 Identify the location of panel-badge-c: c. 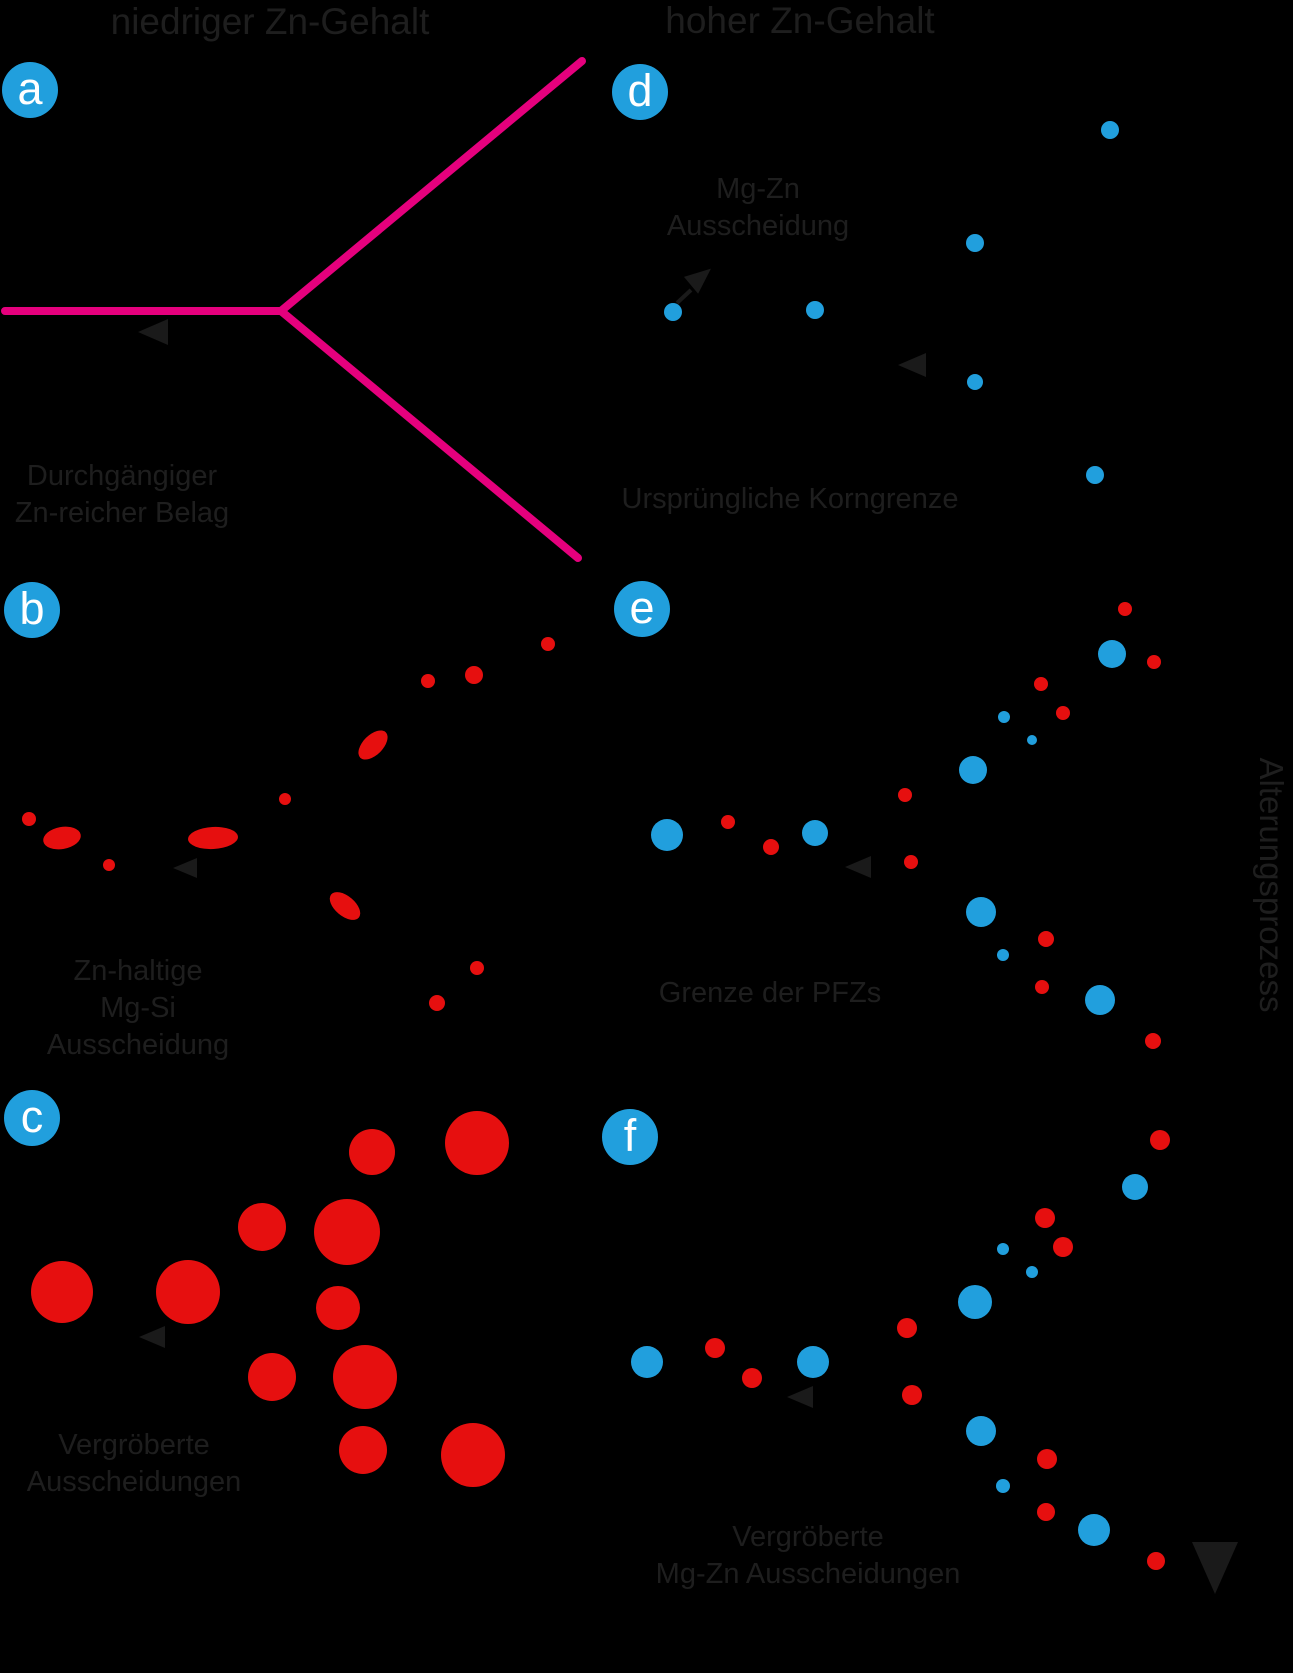
(32, 1118).